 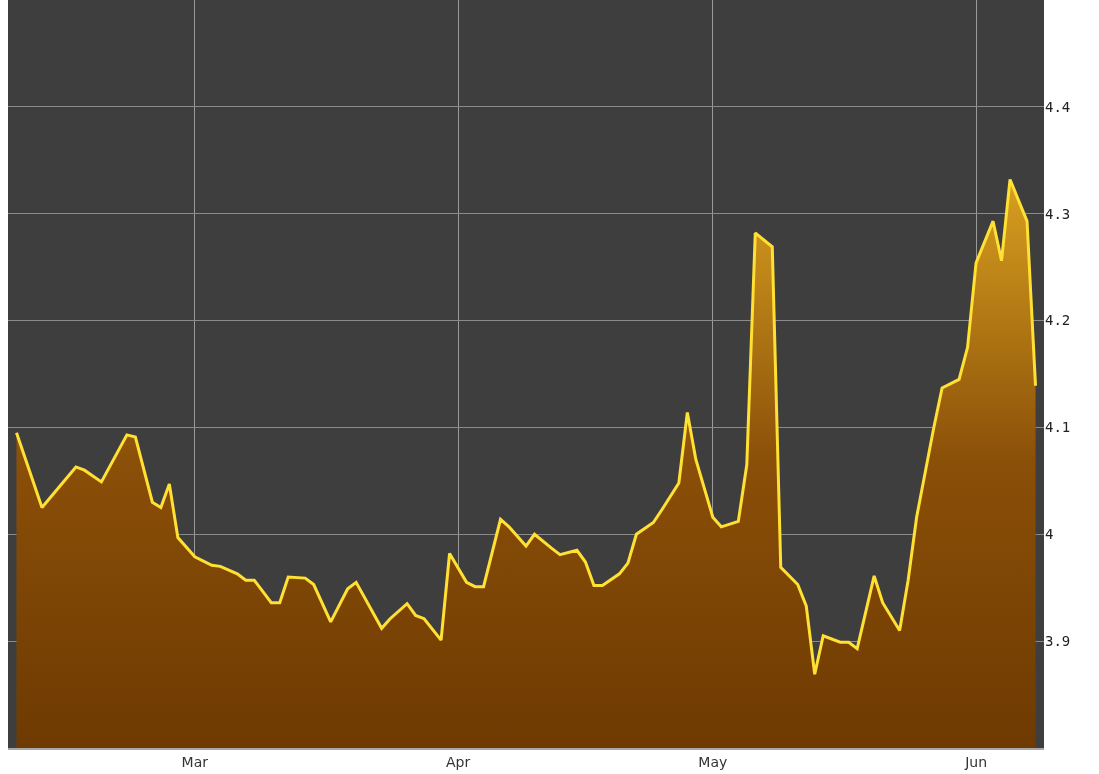 What do you see at coordinates (1058, 213) in the screenshot?
I see `y-tick-label: 4.3` at bounding box center [1058, 213].